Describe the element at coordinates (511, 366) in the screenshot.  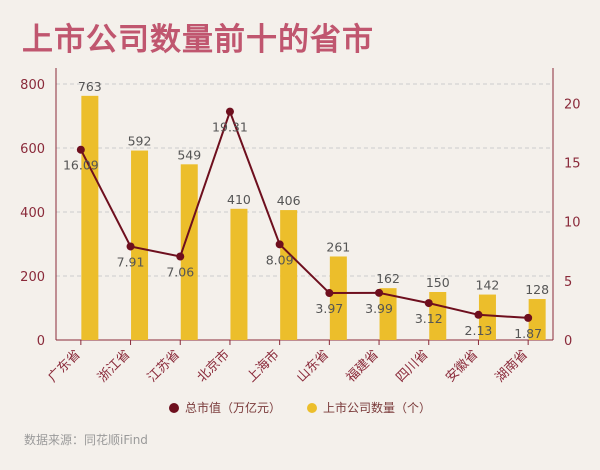
I see `x-tick-label: 湖南省` at that location.